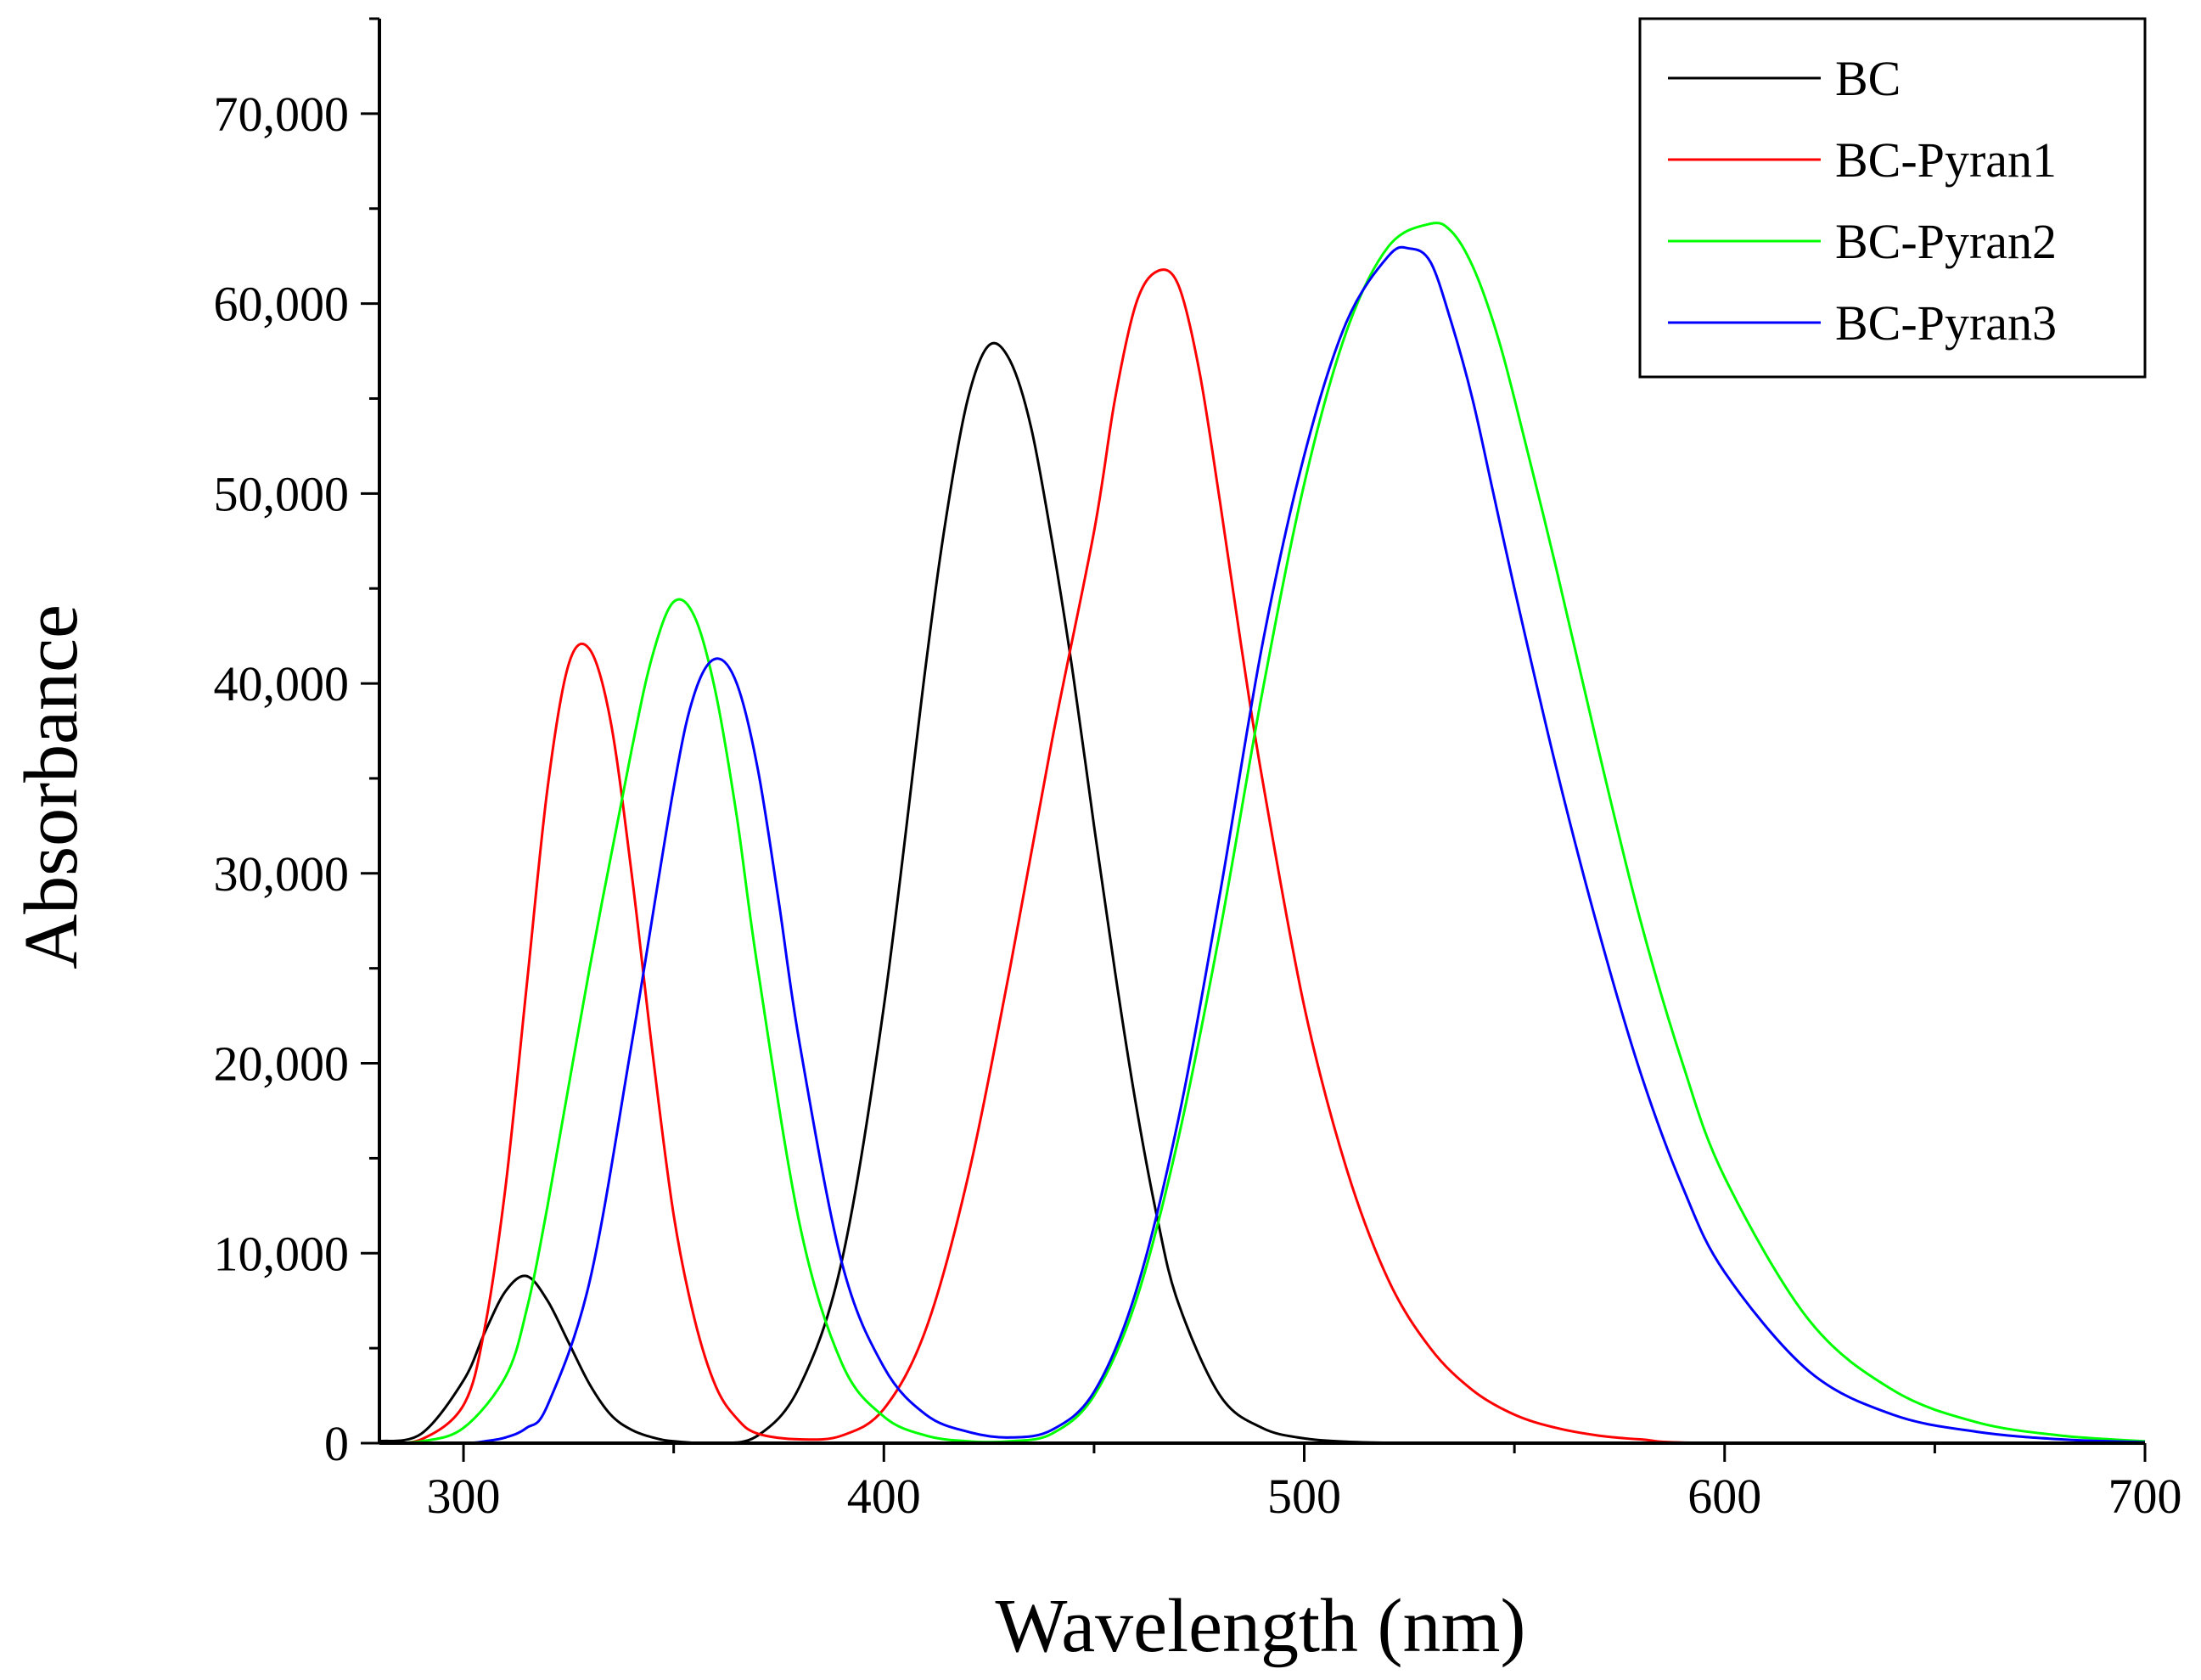 Image resolution: width=2201 pixels, height=1680 pixels. Describe the element at coordinates (282, 874) in the screenshot. I see `y-tick-label: 30,000` at that location.